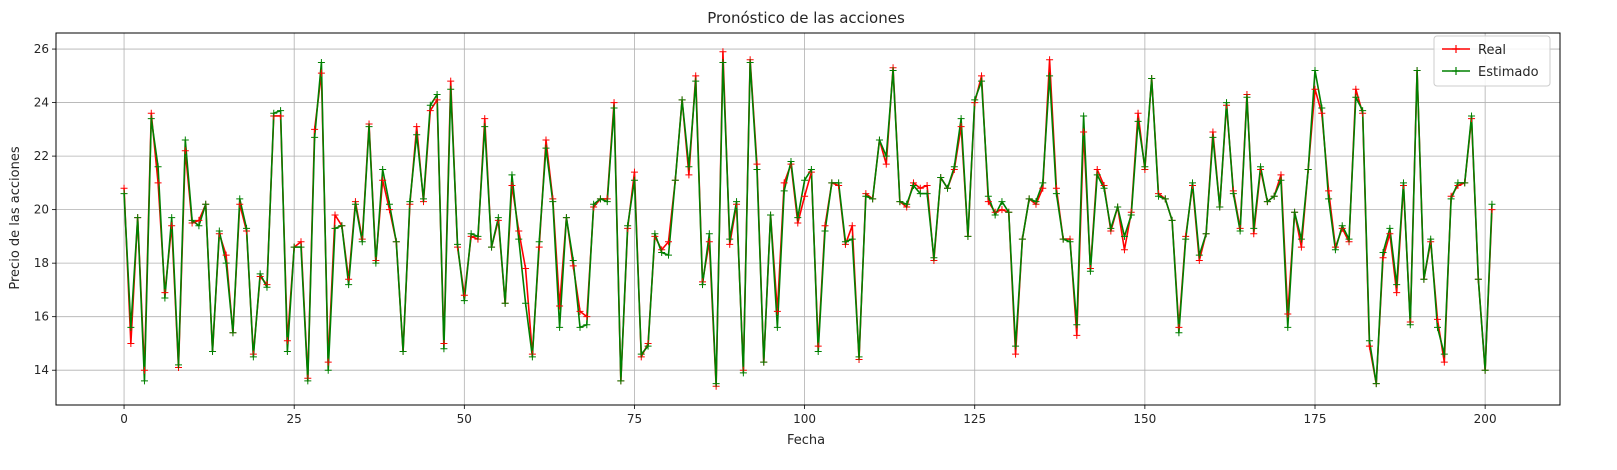  What do you see at coordinates (1144, 419) in the screenshot?
I see `x-tick-label: 150` at bounding box center [1144, 419].